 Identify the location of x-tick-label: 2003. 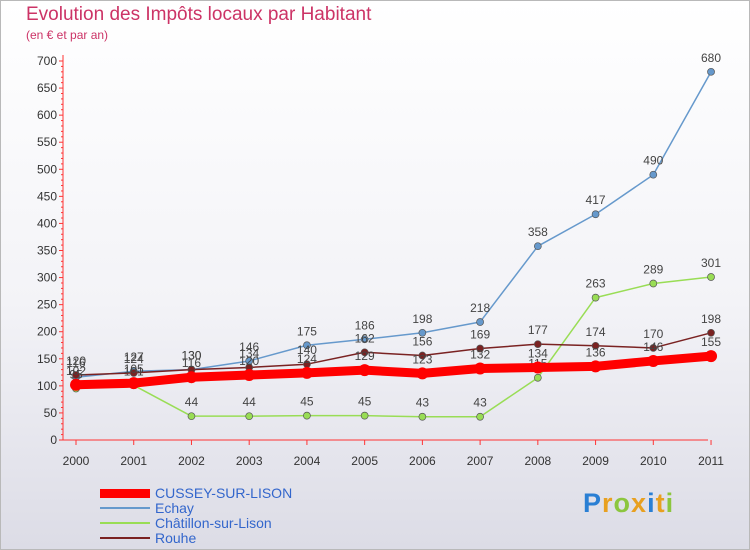
(249, 461).